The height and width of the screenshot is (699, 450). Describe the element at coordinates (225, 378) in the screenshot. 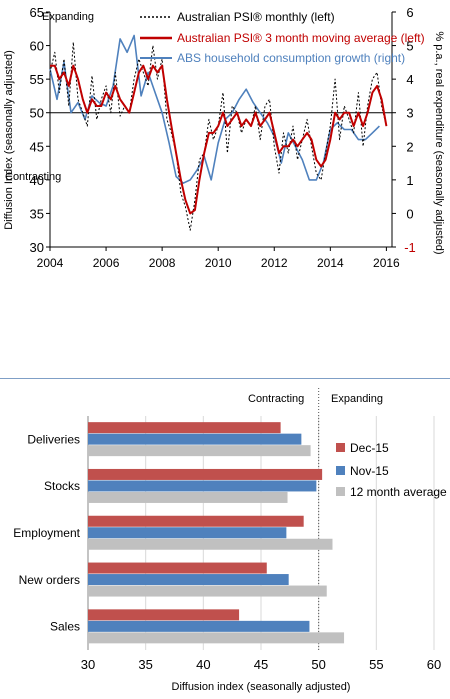

I see `section-divider` at that location.